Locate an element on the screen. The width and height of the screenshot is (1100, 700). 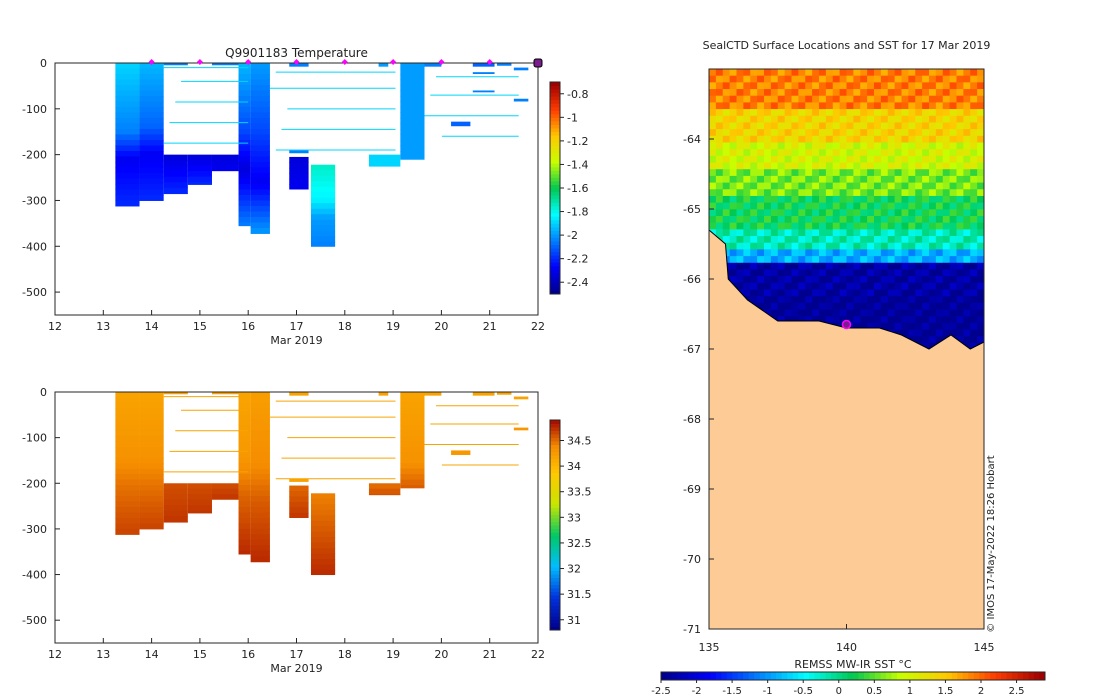
colorbar-tick-label: 34 is located at coordinates (574, 466).